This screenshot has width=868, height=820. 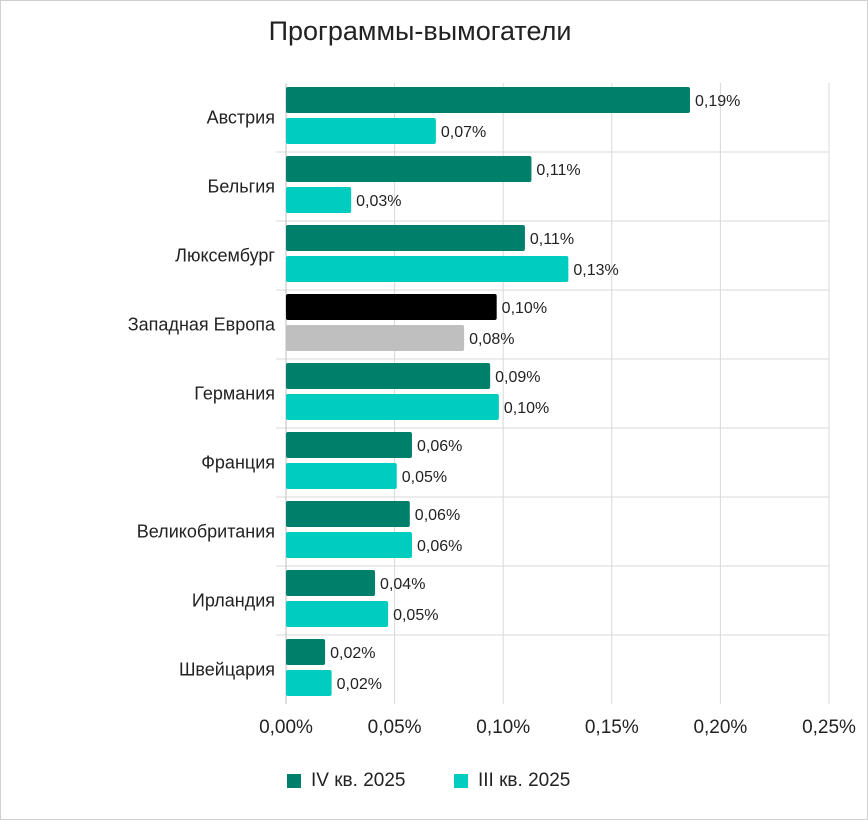 What do you see at coordinates (225, 256) in the screenshot?
I see `category-label: Люксембург` at bounding box center [225, 256].